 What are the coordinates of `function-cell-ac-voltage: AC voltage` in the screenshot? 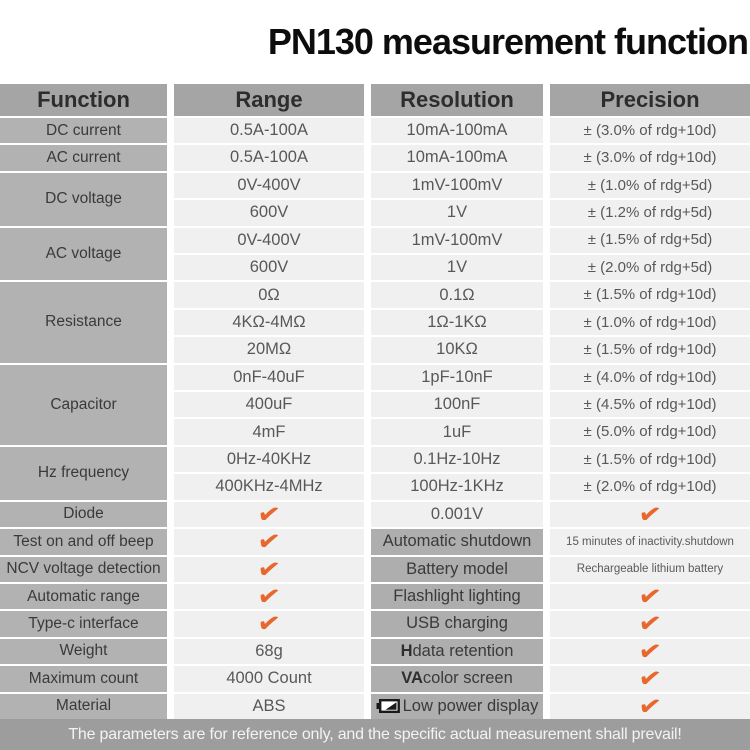 It's located at (83, 254).